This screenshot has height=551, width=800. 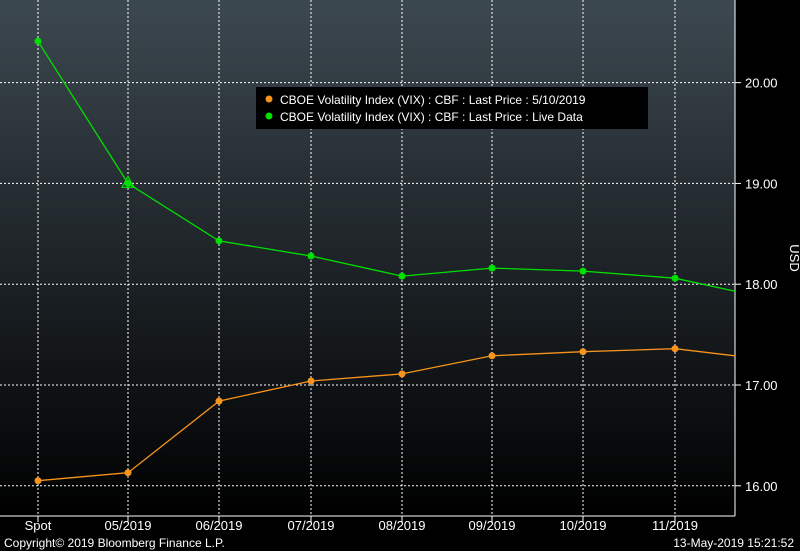 I want to click on x-tick-label: 10/2019, so click(x=583, y=525).